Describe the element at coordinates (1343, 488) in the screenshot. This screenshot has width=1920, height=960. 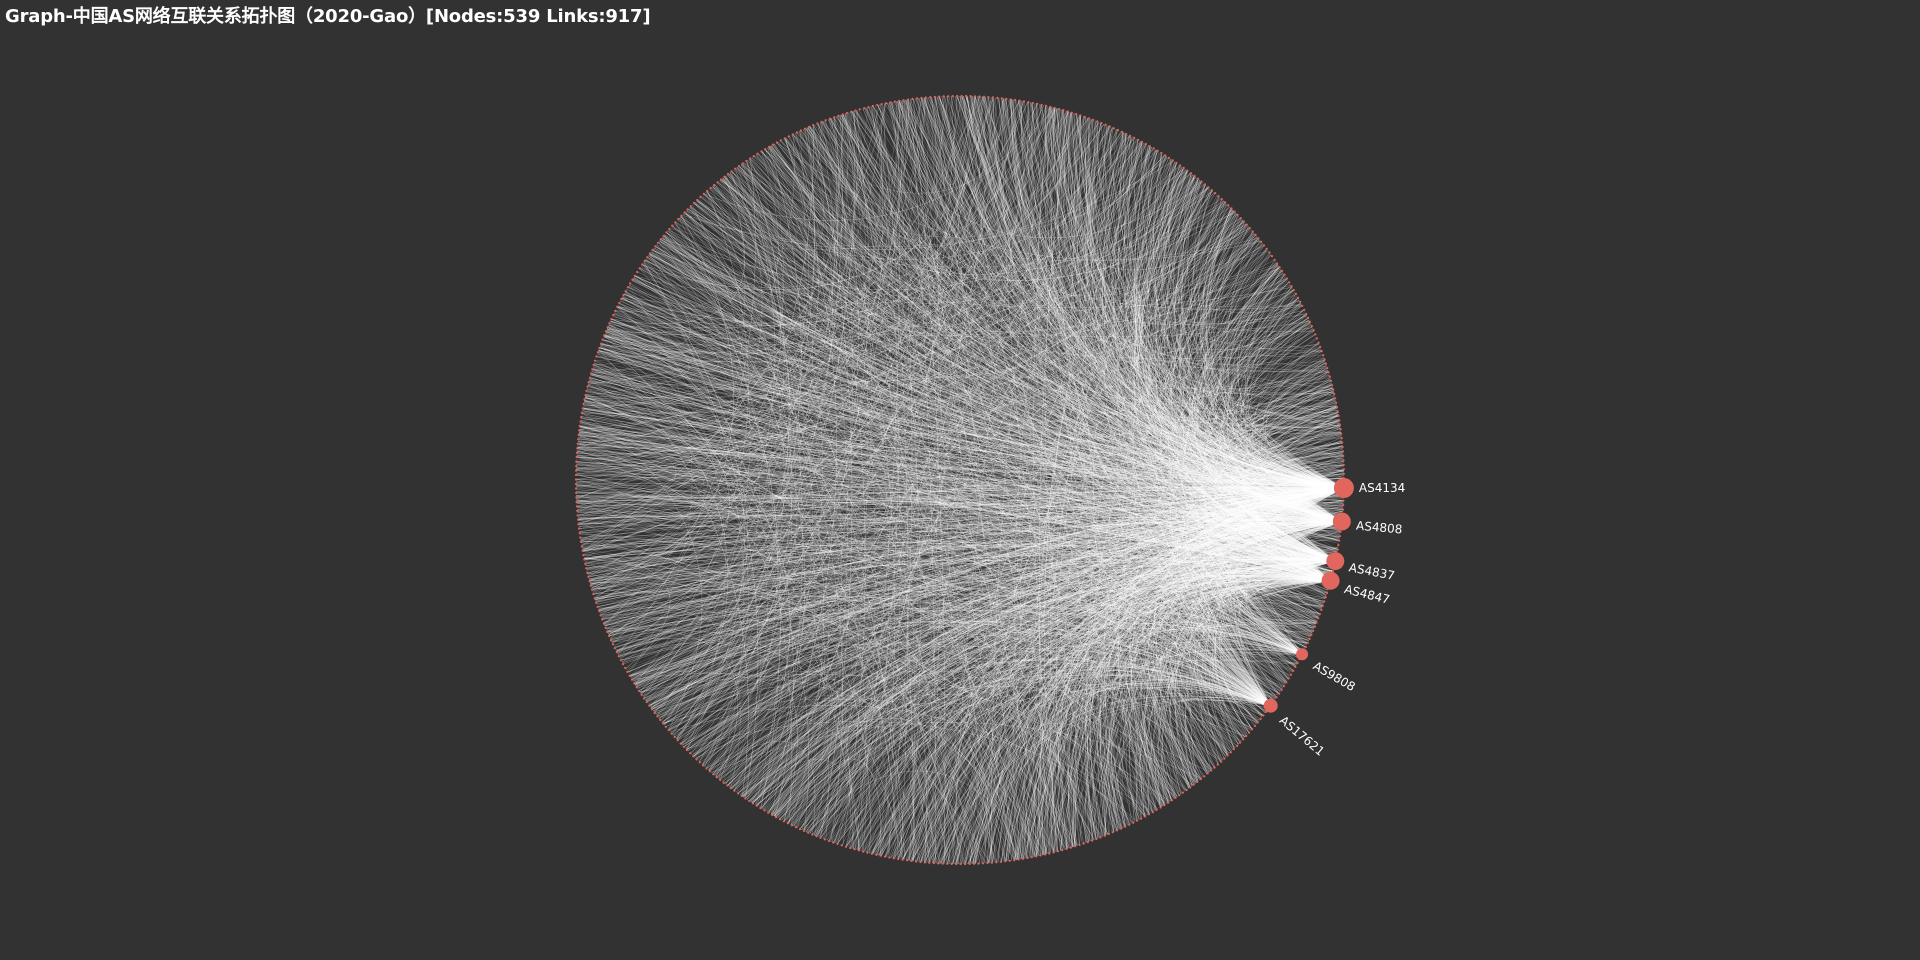
I see `hub-node-marker` at that location.